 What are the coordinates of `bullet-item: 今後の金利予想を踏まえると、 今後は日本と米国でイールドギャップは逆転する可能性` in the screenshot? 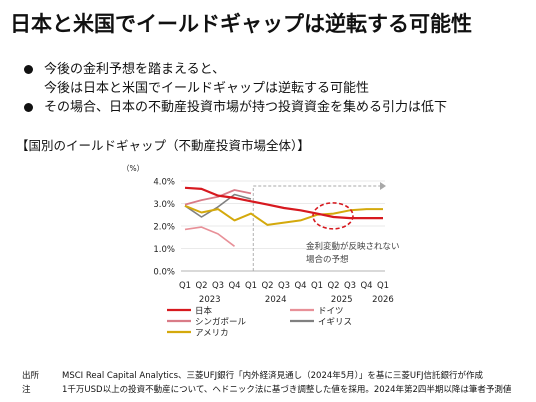 It's located at (234, 79).